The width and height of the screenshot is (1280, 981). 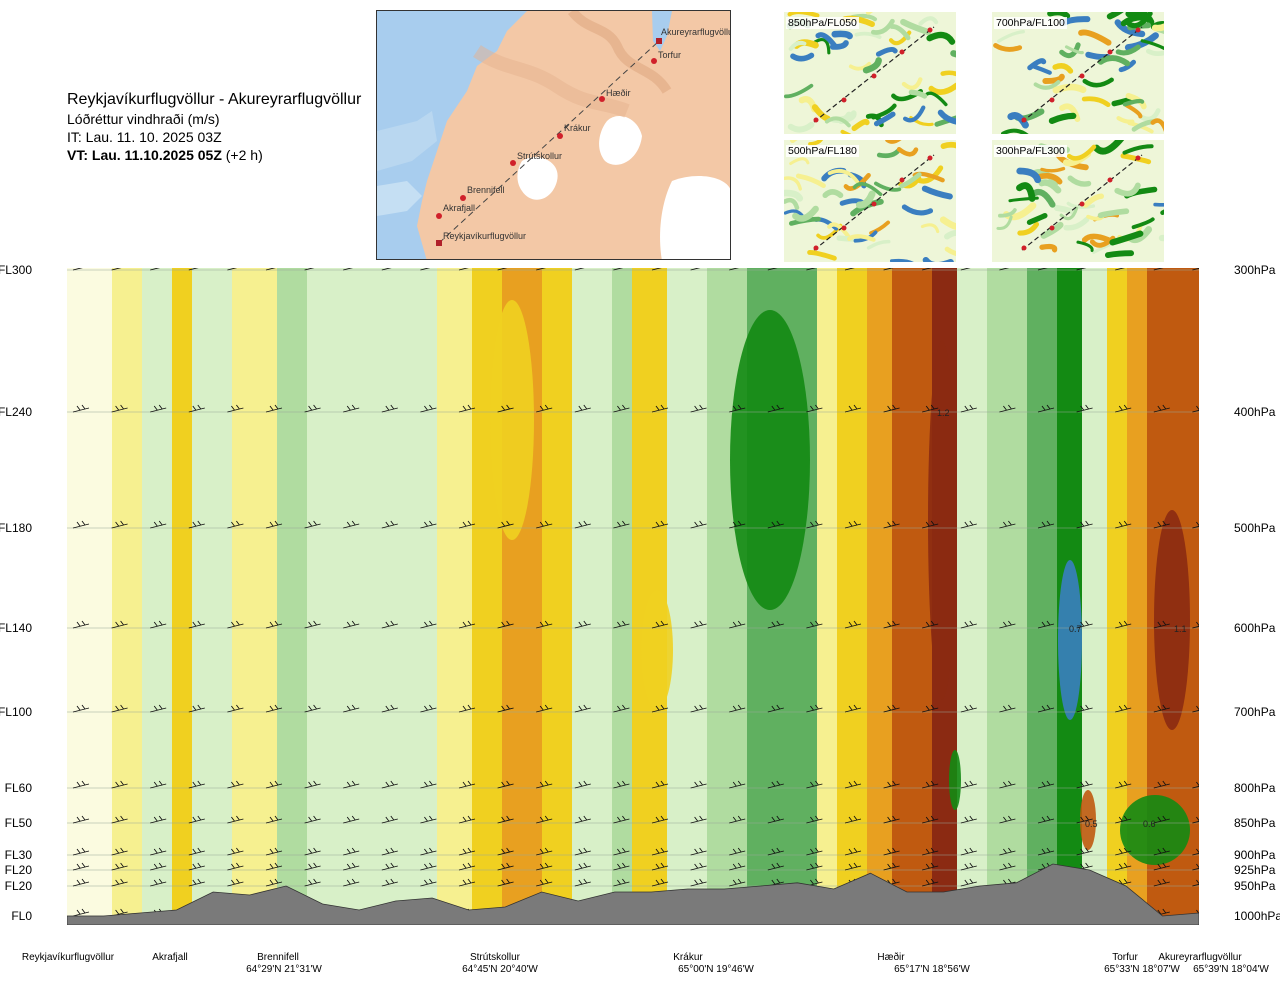 I want to click on pressure-label-8: 900hPa, so click(x=1255, y=855).